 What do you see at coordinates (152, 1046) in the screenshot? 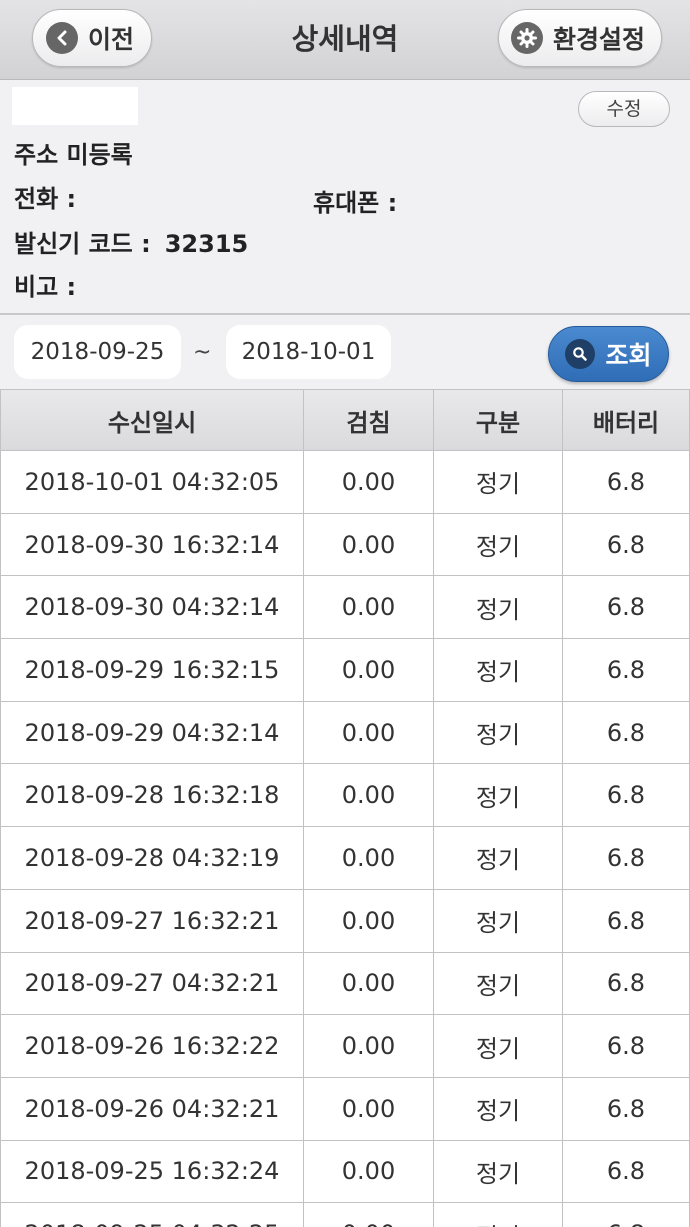
I see `received-time-cell: 2018-09-26 16:32:22` at bounding box center [152, 1046].